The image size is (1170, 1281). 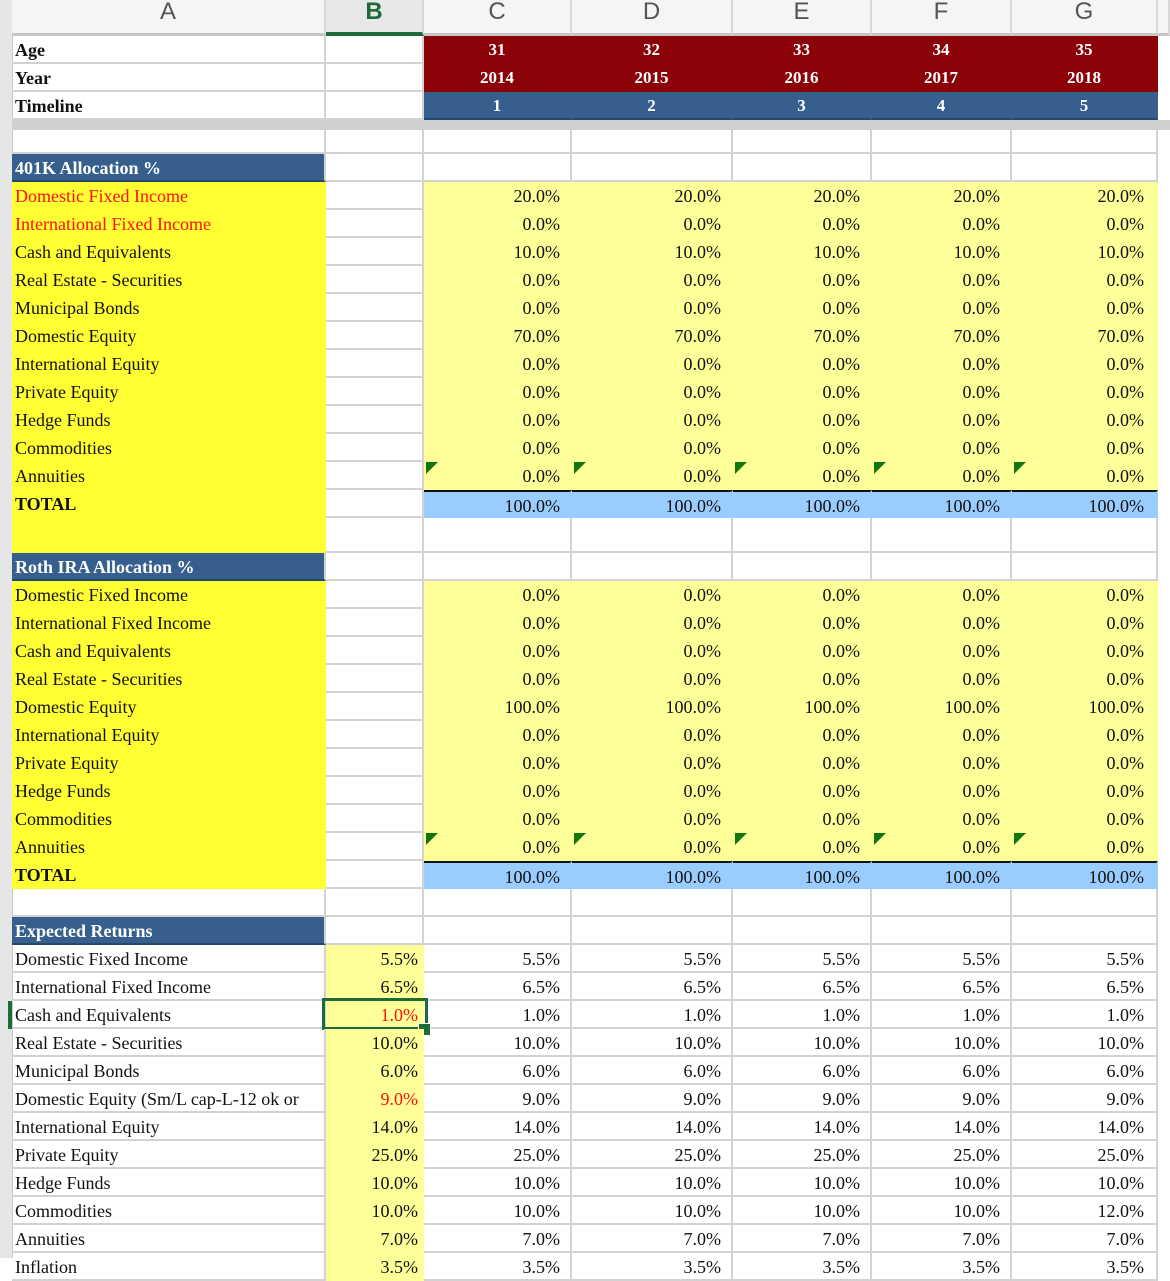 What do you see at coordinates (802, 50) in the screenshot?
I see `age-value-e: 33` at bounding box center [802, 50].